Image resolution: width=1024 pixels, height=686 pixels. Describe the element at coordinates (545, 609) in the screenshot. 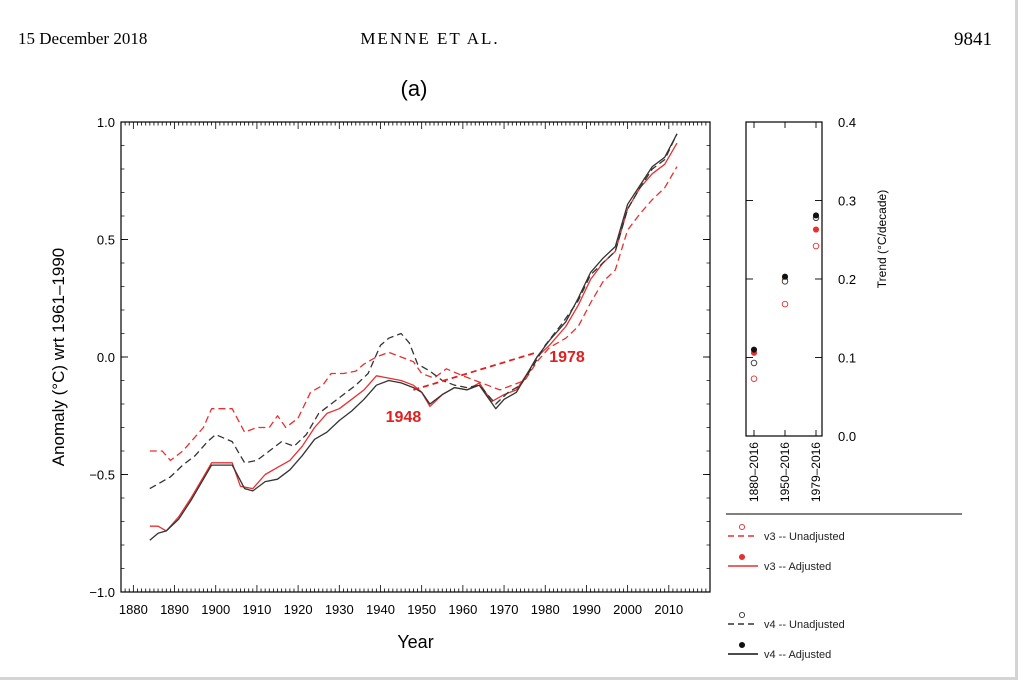

I see `x-tick-label: 1980` at that location.